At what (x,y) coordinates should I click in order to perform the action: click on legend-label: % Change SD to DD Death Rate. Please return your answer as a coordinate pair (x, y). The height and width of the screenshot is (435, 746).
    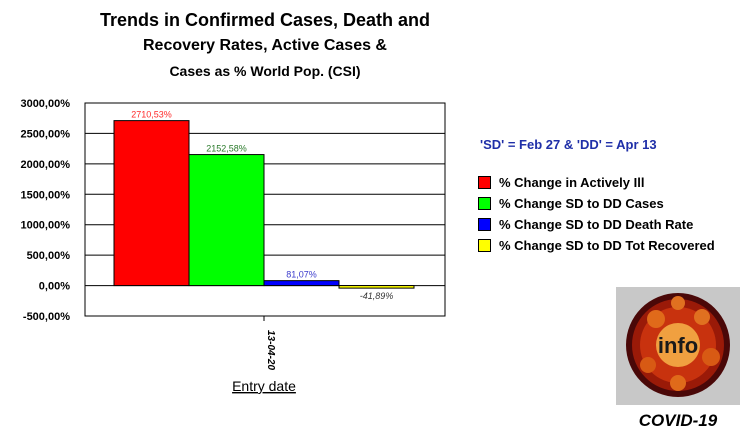
    Looking at the image, I should click on (596, 224).